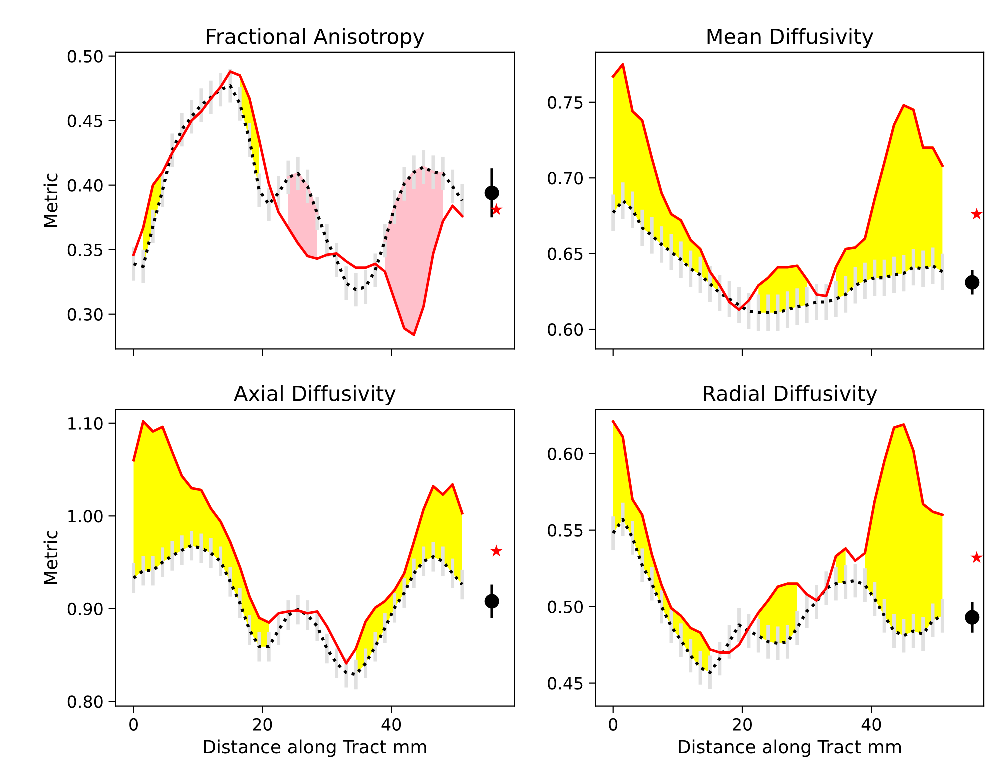  What do you see at coordinates (85, 702) in the screenshot?
I see `y-tick-label: 0.80` at bounding box center [85, 702].